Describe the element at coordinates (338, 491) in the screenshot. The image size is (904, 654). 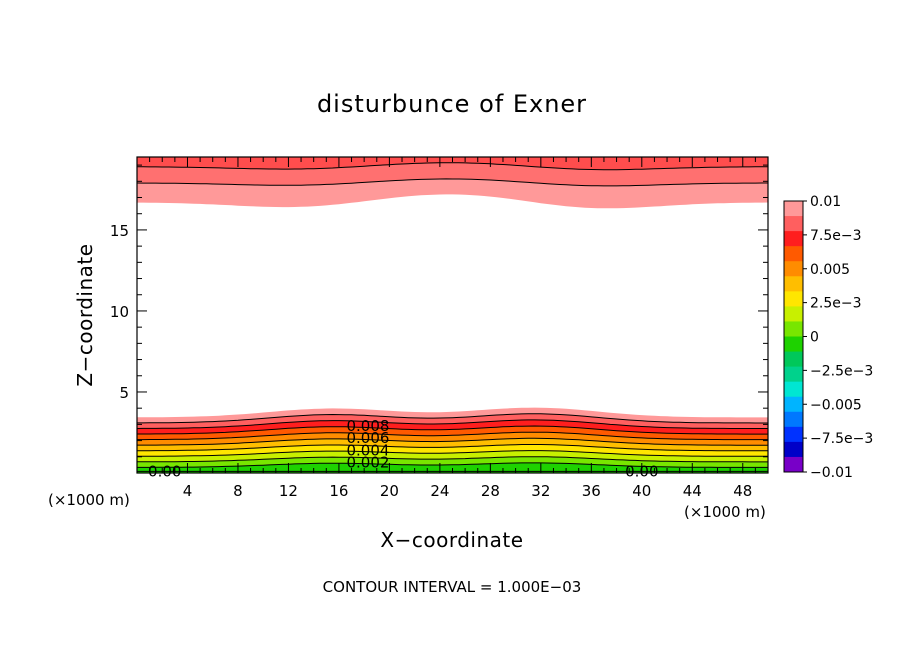
I see `x-tick-label: 16` at that location.